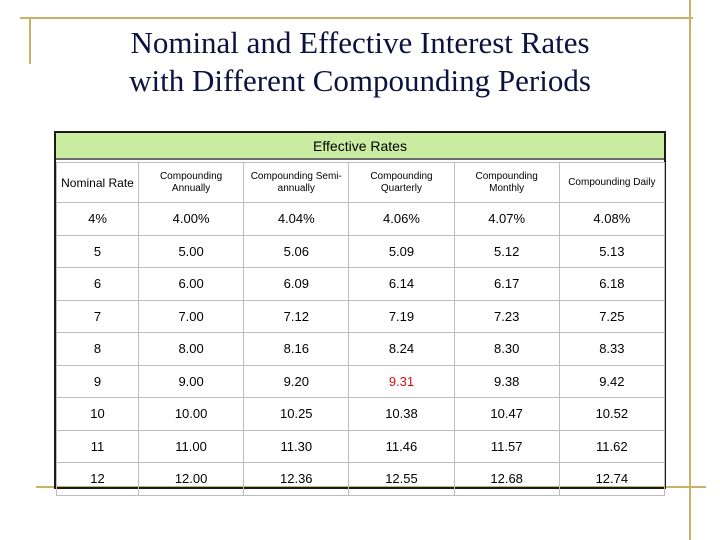 The width and height of the screenshot is (720, 540). I want to click on table-row: 9 9.00 9.20 9.31 9.38 9.42, so click(360, 381).